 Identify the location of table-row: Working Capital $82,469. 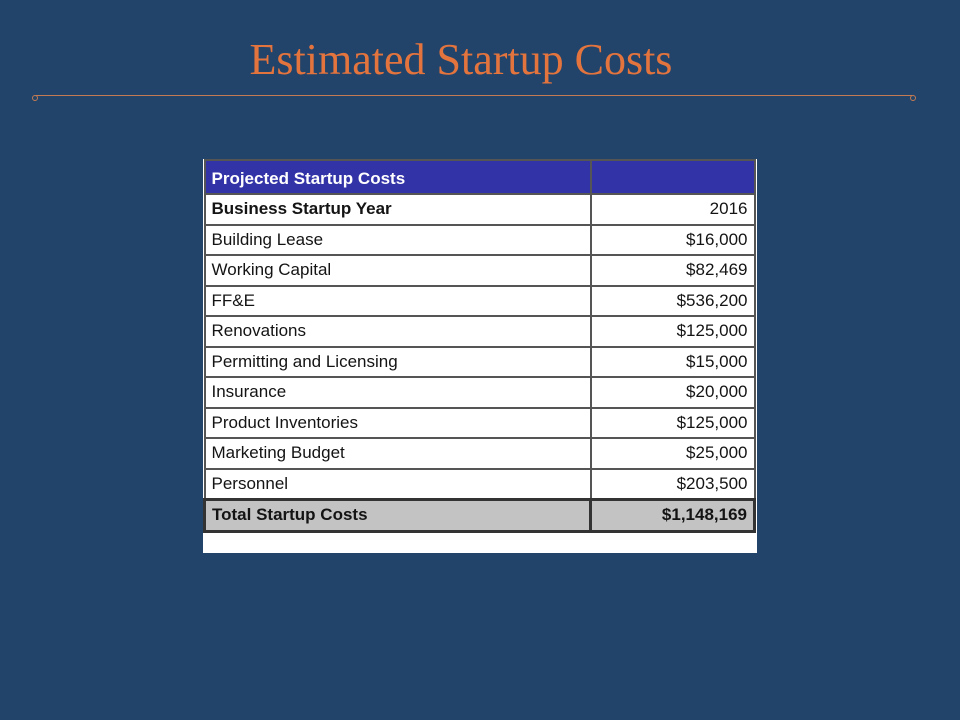
(479, 270).